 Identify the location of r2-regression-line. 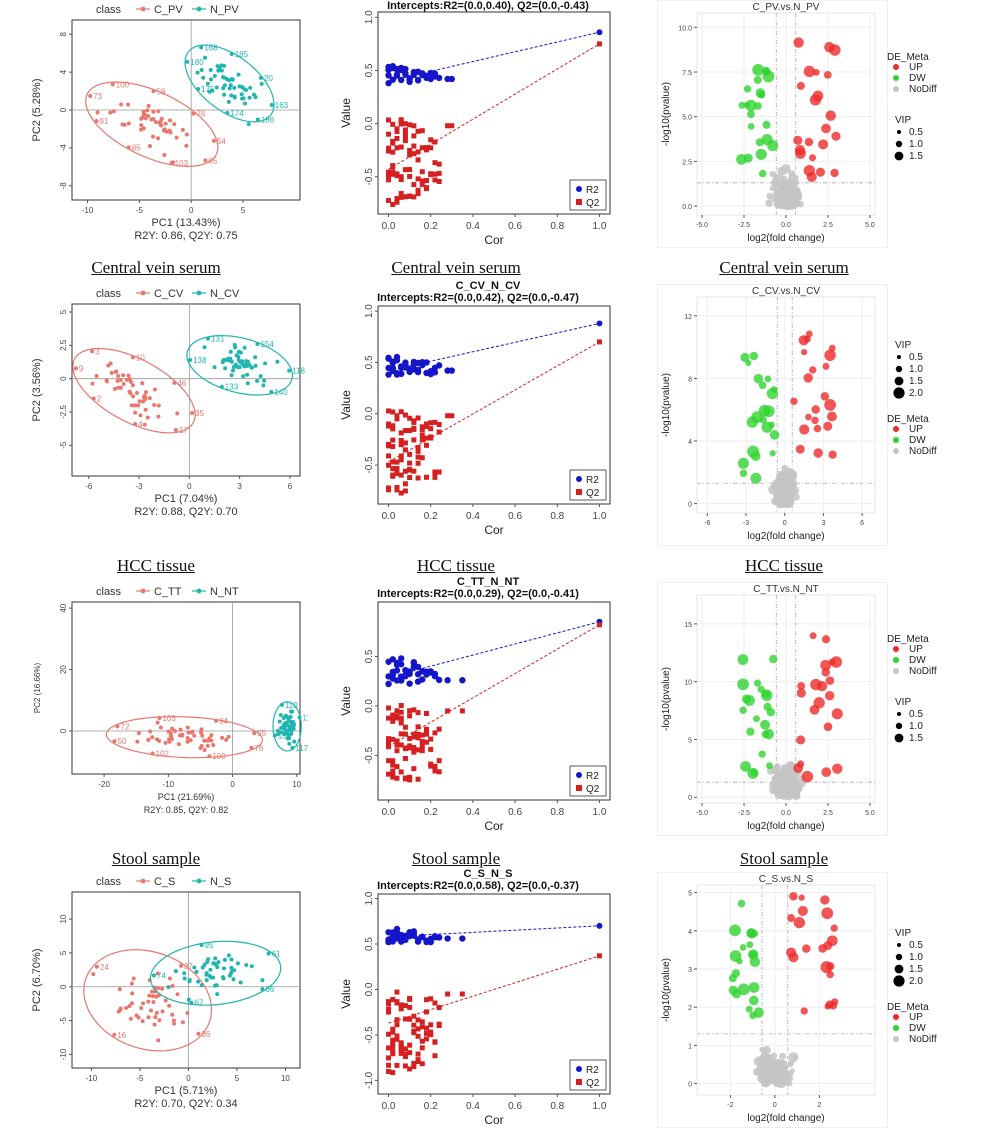
(494, 56).